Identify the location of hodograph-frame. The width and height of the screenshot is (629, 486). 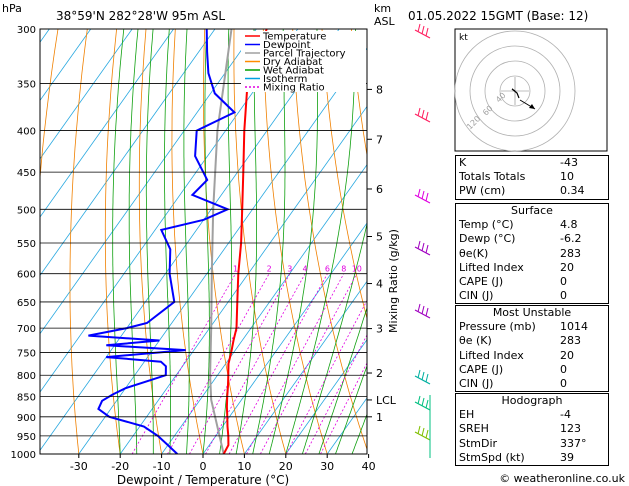
(531, 90).